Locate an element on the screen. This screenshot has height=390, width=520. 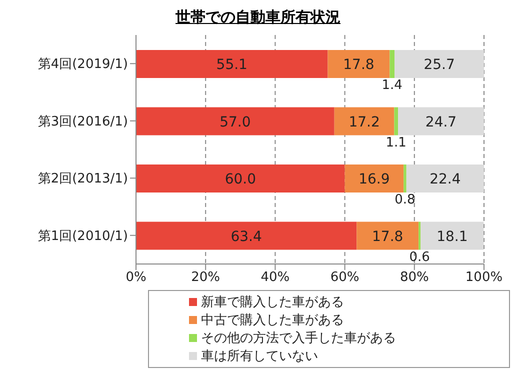
y-tick-label: 第1回(2010/1) is located at coordinates (83, 236).